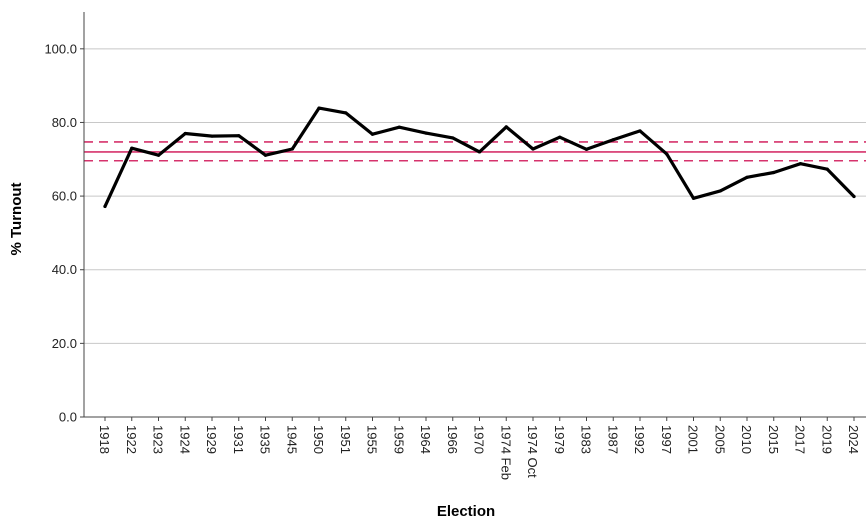 The width and height of the screenshot is (867, 524). What do you see at coordinates (60, 48) in the screenshot?
I see `y-tick-label: 100.0` at bounding box center [60, 48].